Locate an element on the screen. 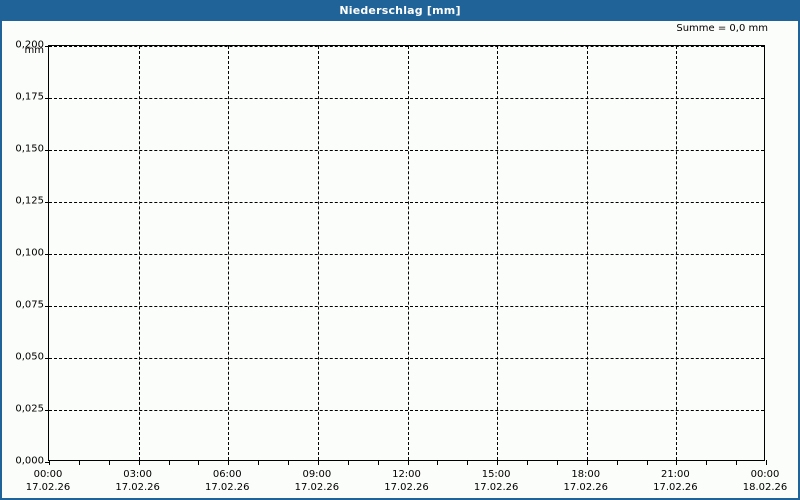 The image size is (800, 500). x-axis-tick-label: 00:00 17.02.26 is located at coordinates (48, 481).